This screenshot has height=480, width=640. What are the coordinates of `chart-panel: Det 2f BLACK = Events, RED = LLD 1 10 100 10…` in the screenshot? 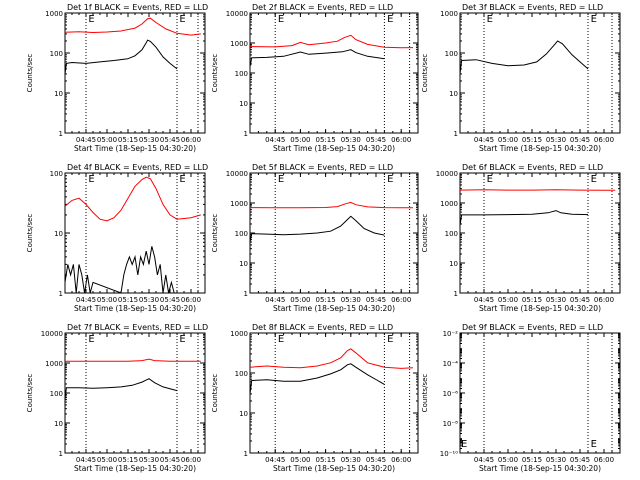 It's located at (315, 78).